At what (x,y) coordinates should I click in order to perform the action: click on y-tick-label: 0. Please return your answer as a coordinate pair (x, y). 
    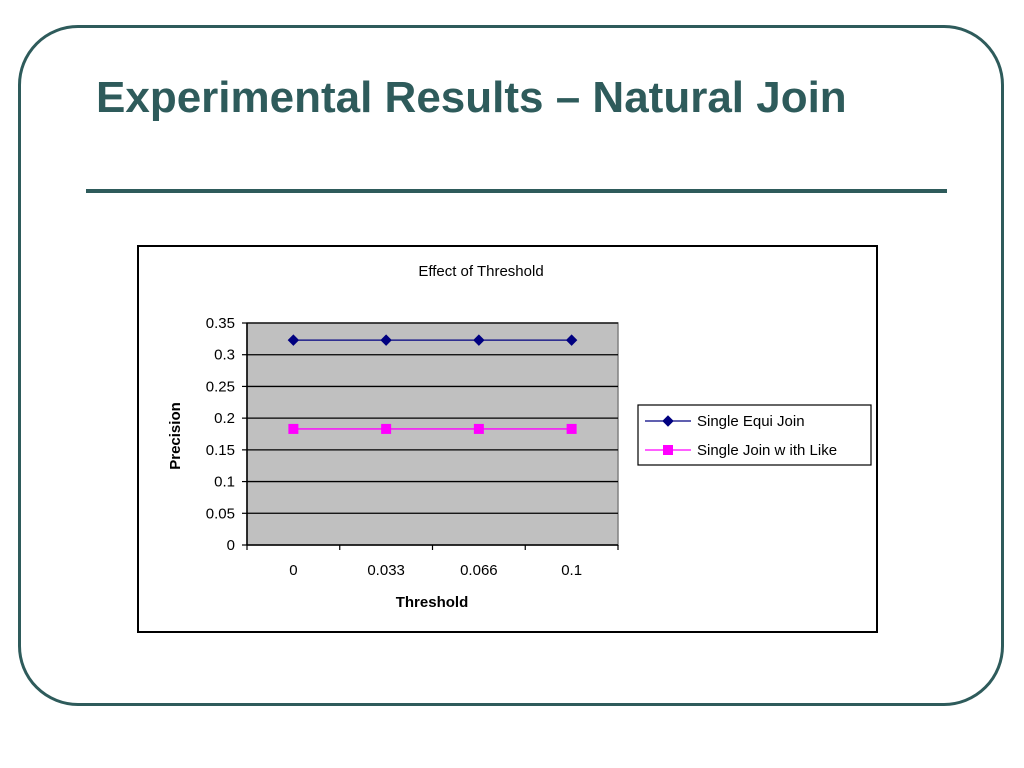
    Looking at the image, I should click on (231, 545).